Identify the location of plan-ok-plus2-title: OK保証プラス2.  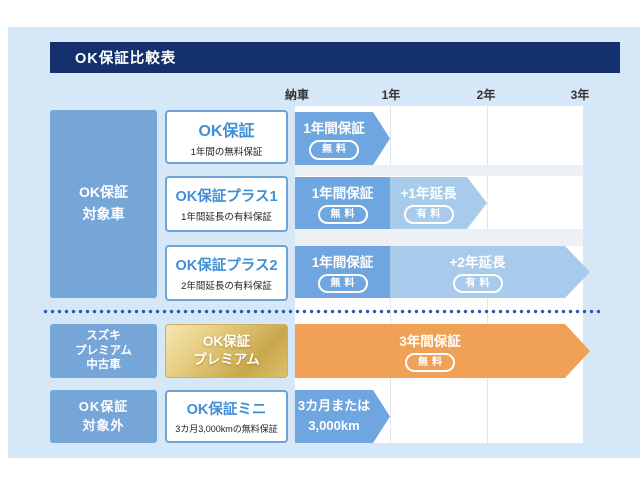
(226, 266).